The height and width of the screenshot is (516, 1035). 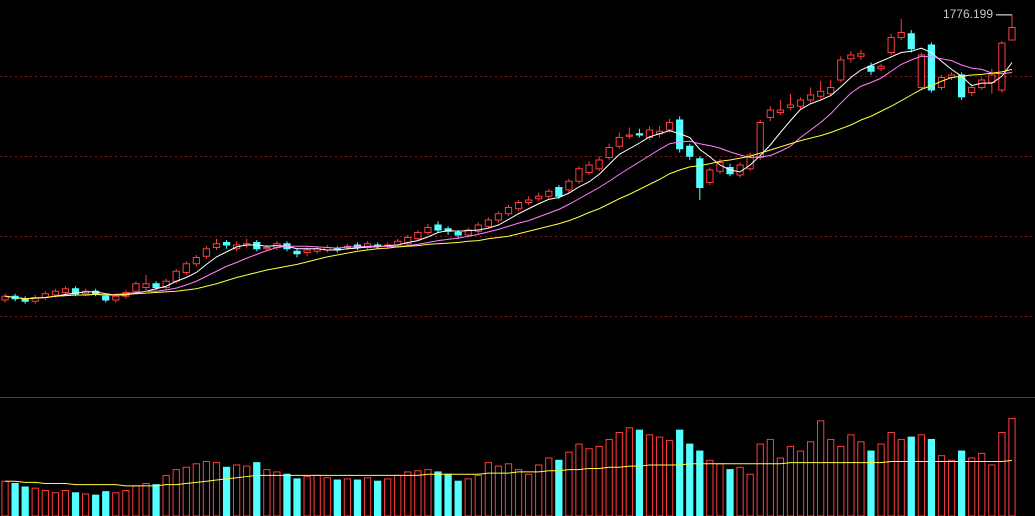 I want to click on volume-ma-line, so click(x=509, y=473).